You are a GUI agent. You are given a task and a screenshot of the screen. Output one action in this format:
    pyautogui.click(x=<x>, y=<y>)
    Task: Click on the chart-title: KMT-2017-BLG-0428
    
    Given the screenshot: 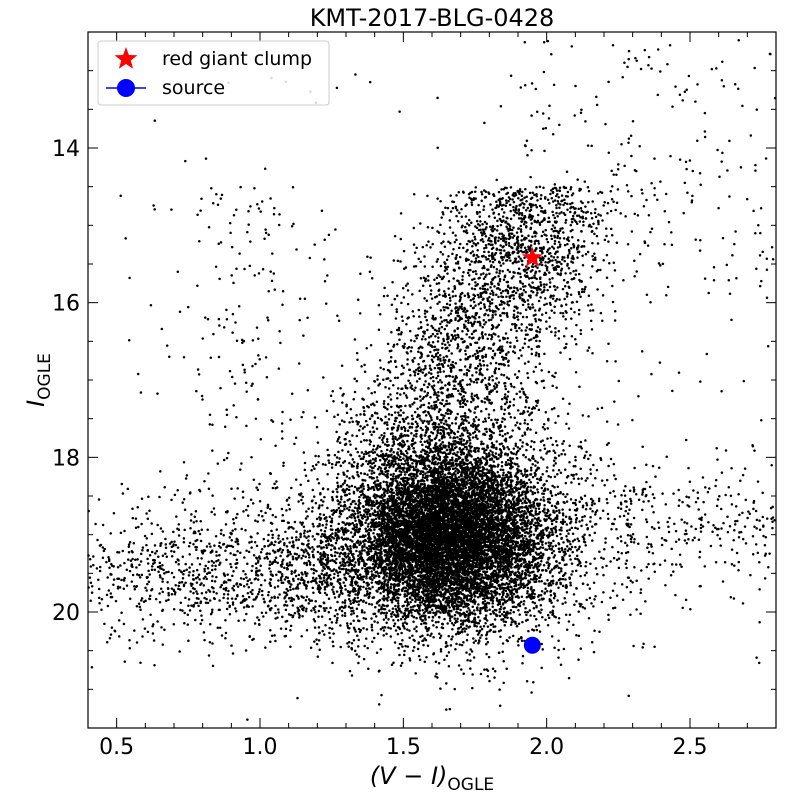 What is the action you would take?
    pyautogui.click(x=432, y=18)
    